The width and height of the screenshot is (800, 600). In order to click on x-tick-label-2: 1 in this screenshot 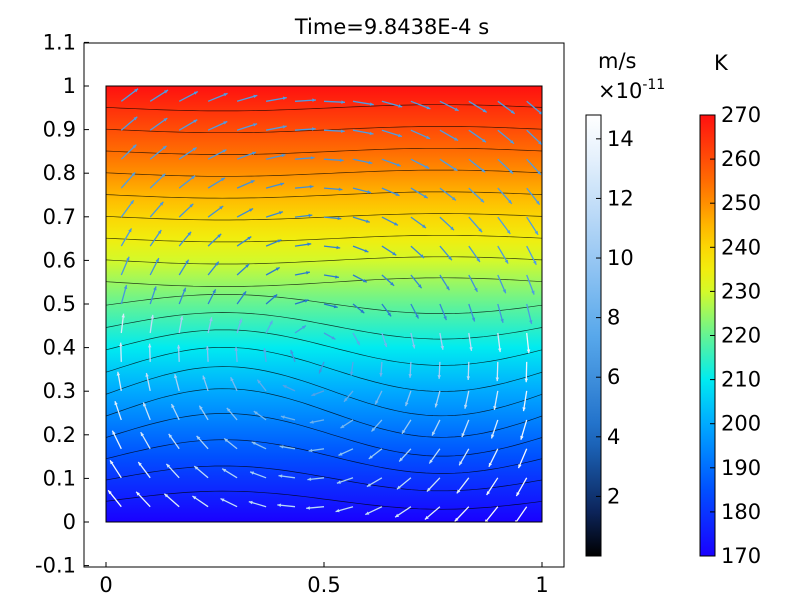, I will do `click(541, 585)`.